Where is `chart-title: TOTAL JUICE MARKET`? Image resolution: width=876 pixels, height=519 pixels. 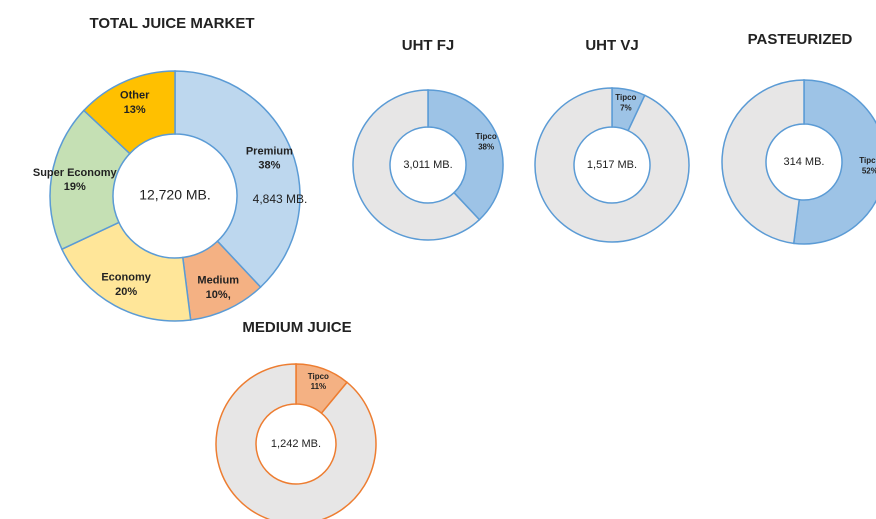 chart-title: TOTAL JUICE MARKET is located at coordinates (171, 23).